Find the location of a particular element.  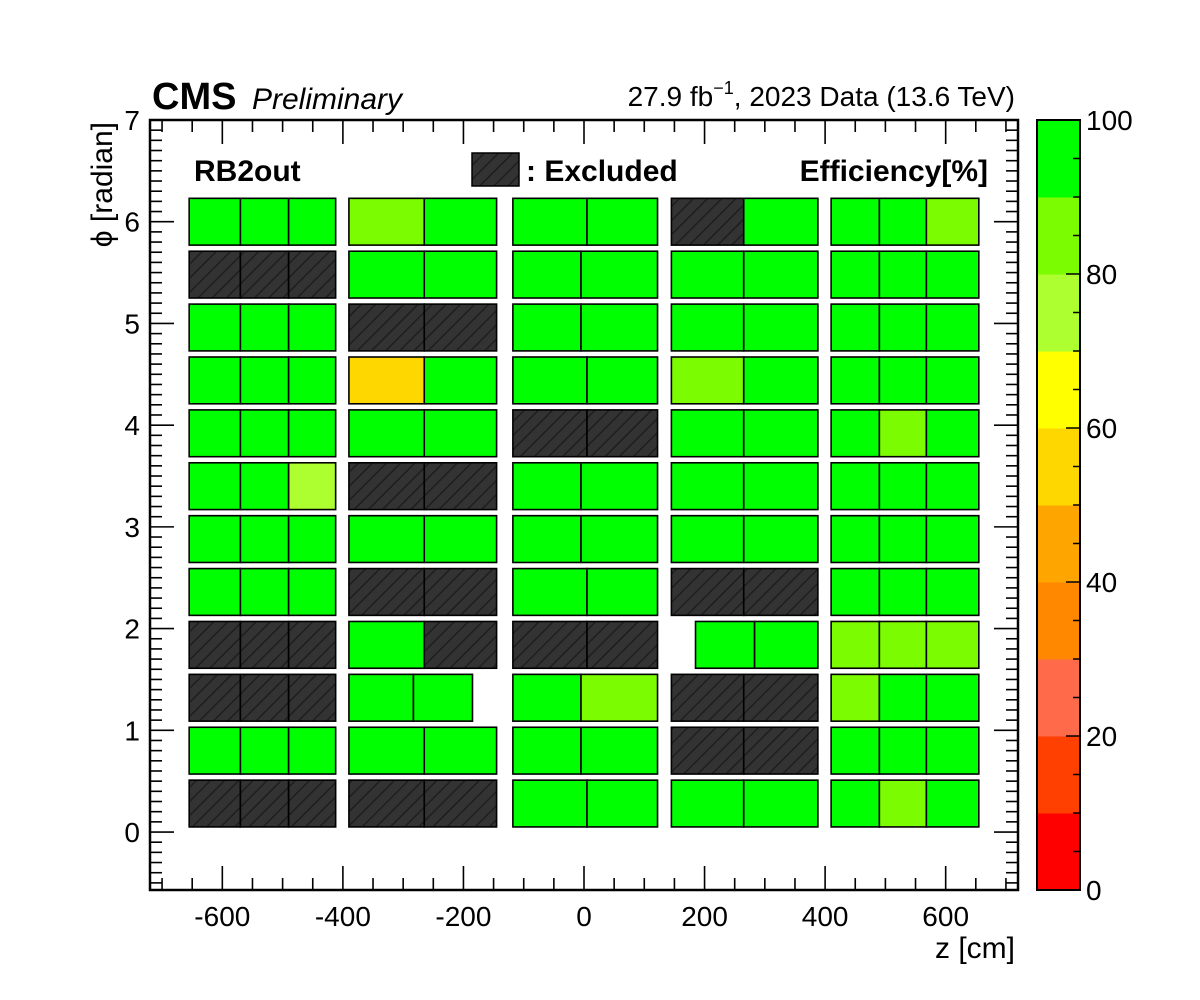

y-tick-label: 2 is located at coordinates (132, 629).